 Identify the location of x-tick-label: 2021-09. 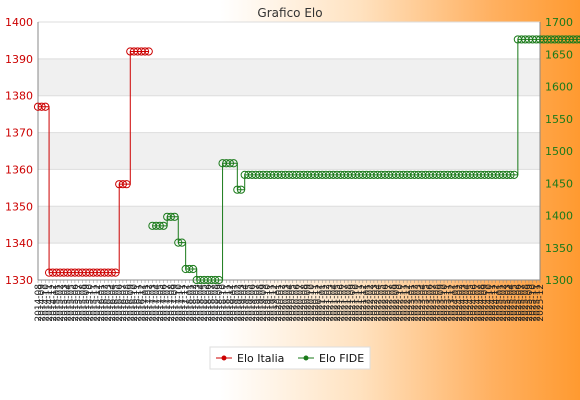
(353, 303).